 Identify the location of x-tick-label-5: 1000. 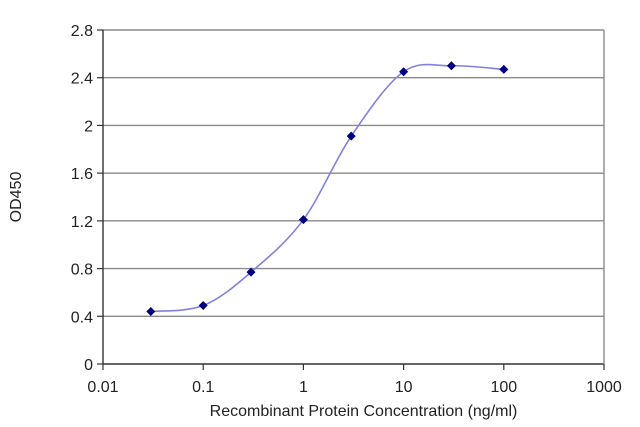
(604, 387).